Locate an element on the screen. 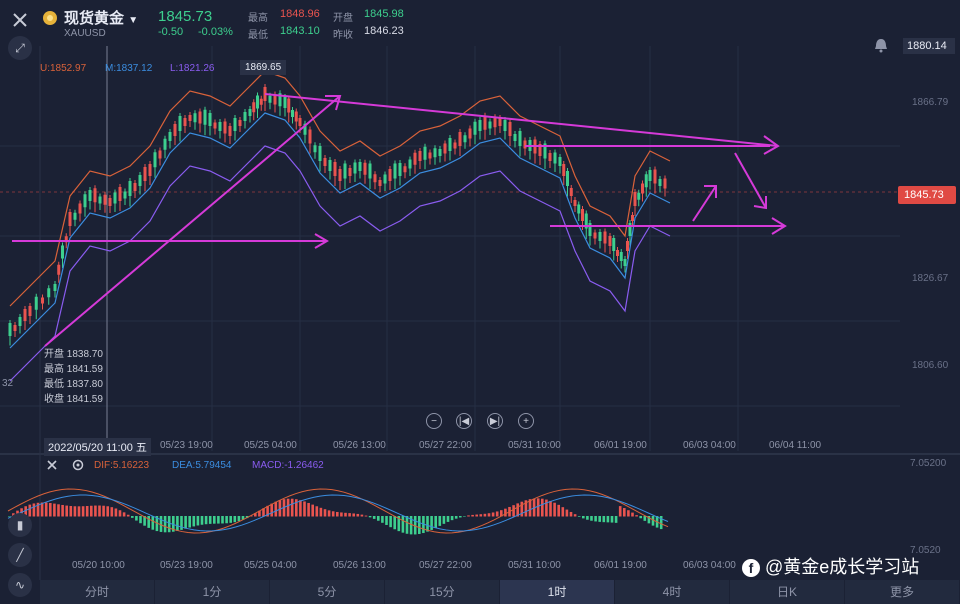 Image resolution: width=960 pixels, height=604 pixels. tab-15min: 15分 is located at coordinates (442, 592).